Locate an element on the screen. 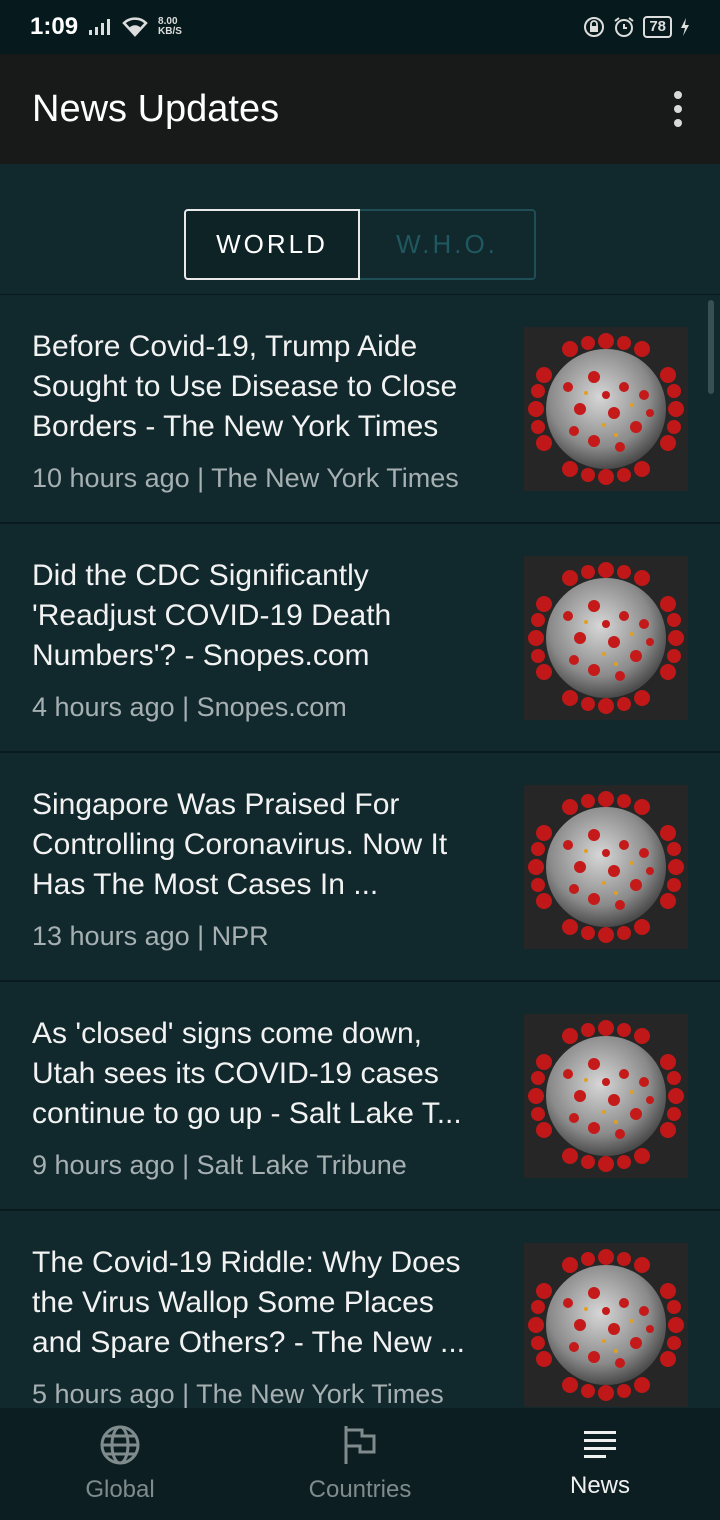 The width and height of the screenshot is (720, 1520). nav-global: Global is located at coordinates (120, 1464).